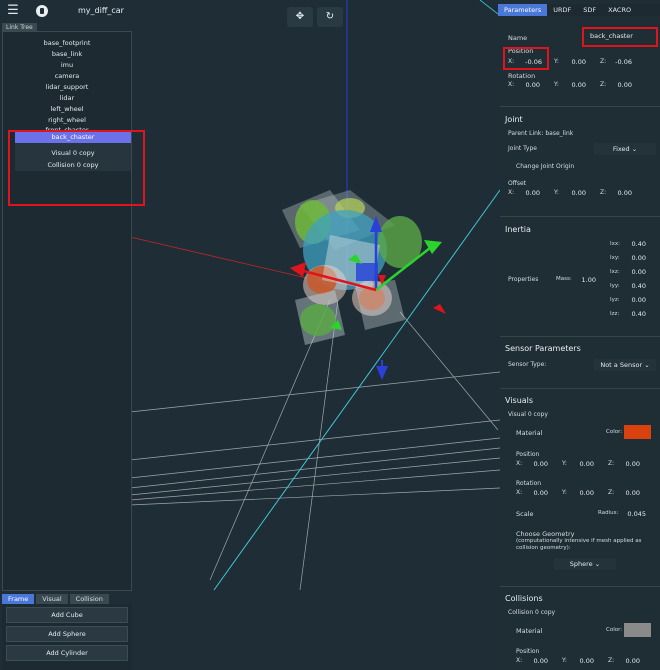  I want to click on visual-position-x-label: X:, so click(519, 463).